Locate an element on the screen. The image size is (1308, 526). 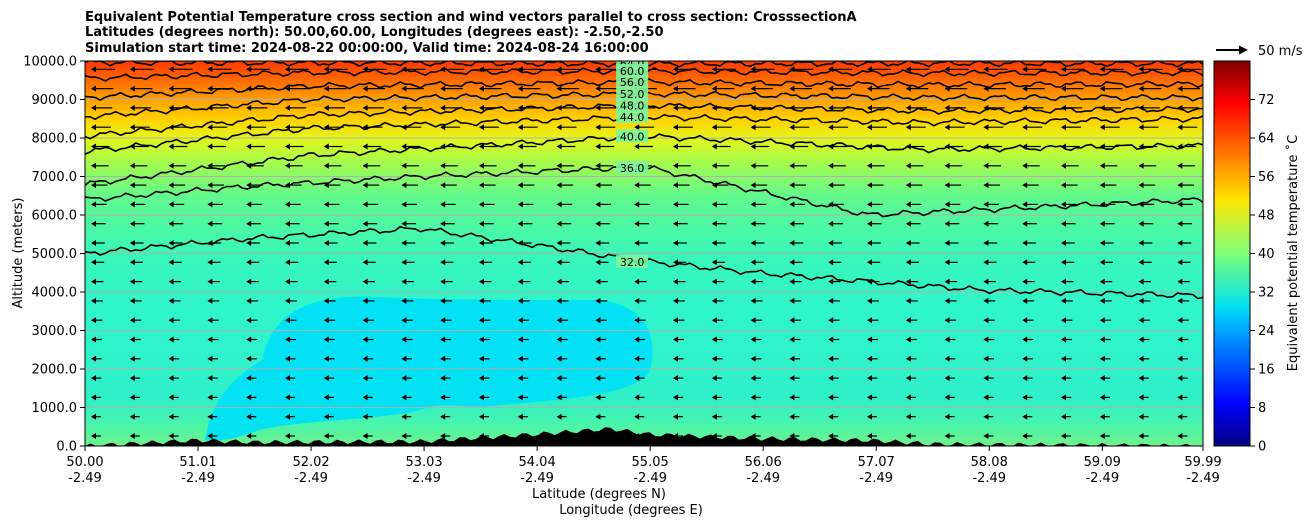
contour-label: 48.0 is located at coordinates (632, 105).